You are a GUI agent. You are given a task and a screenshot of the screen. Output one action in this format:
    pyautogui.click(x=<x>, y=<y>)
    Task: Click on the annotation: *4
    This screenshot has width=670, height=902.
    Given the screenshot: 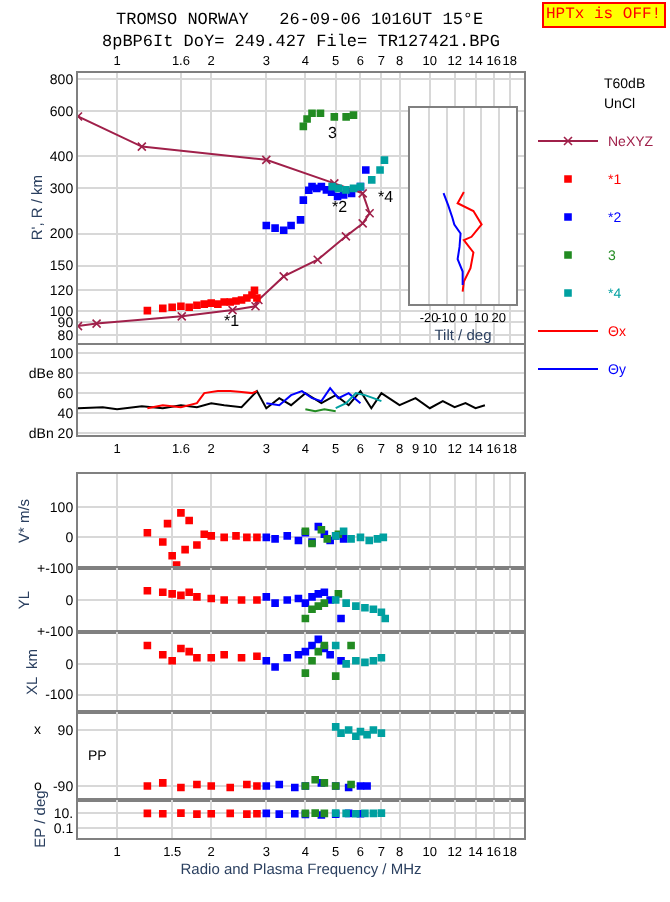 What is the action you would take?
    pyautogui.click(x=386, y=197)
    